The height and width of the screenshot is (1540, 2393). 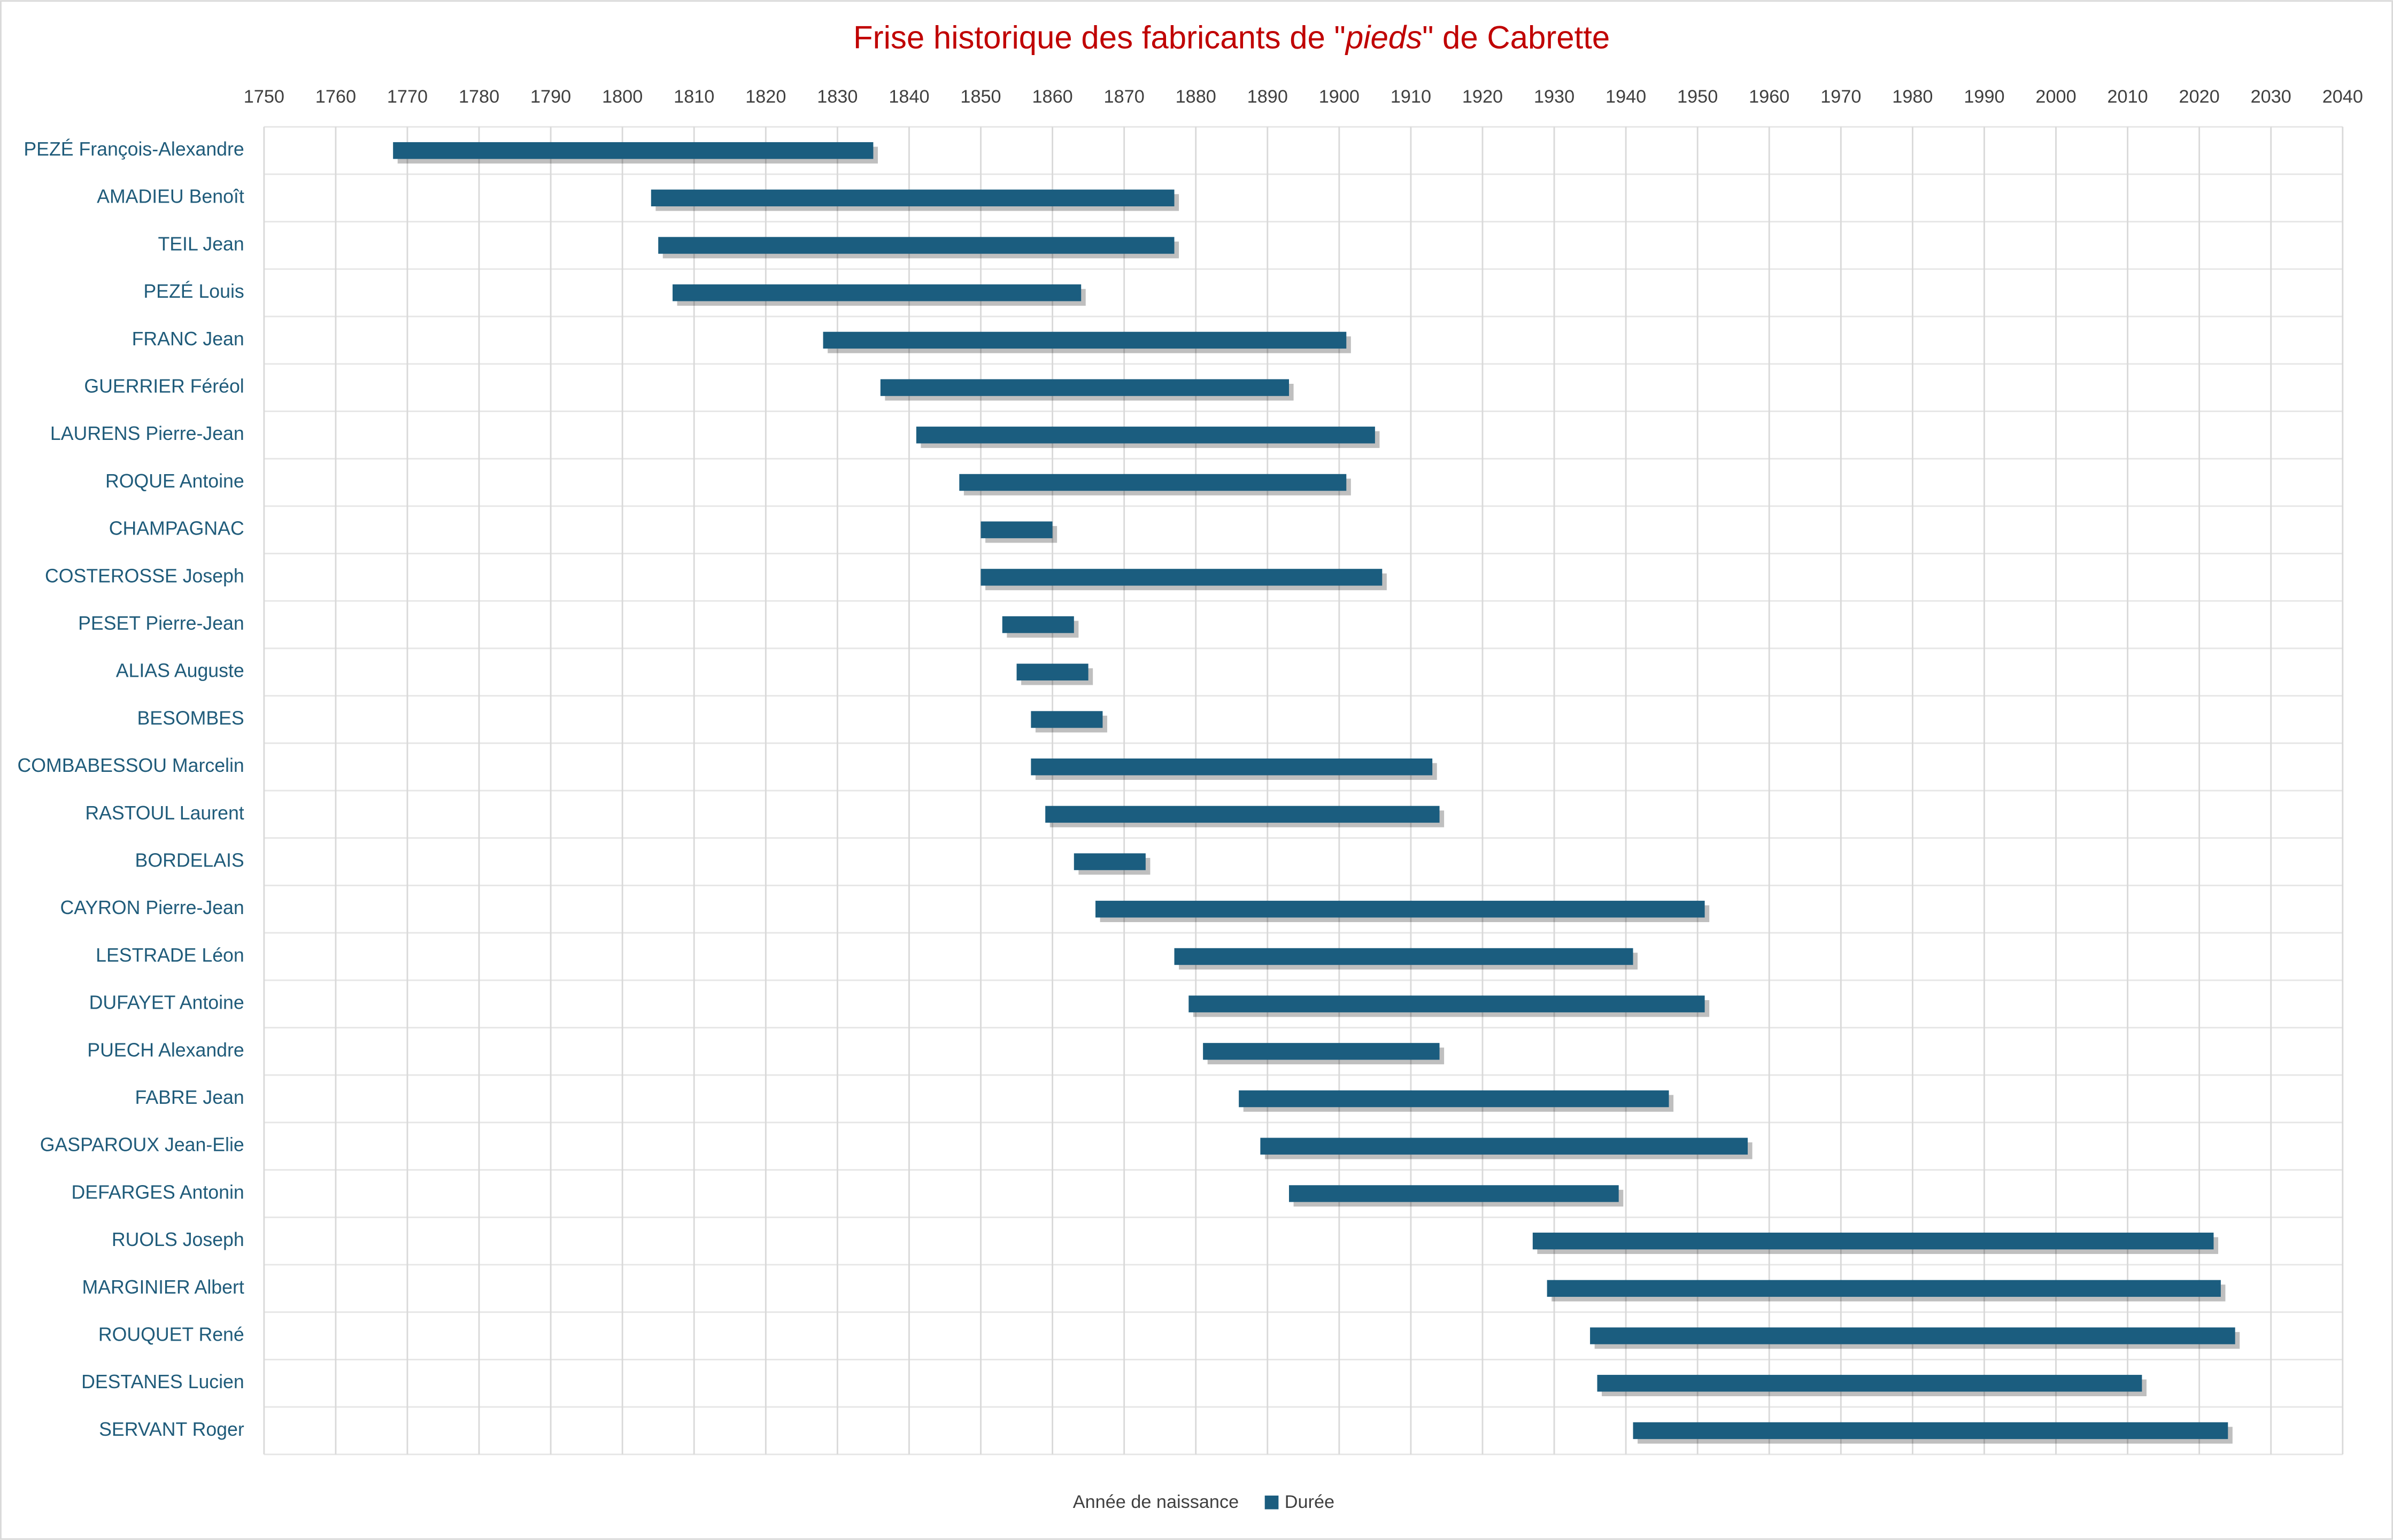 What do you see at coordinates (1271, 1502) in the screenshot?
I see `legend-swatch` at bounding box center [1271, 1502].